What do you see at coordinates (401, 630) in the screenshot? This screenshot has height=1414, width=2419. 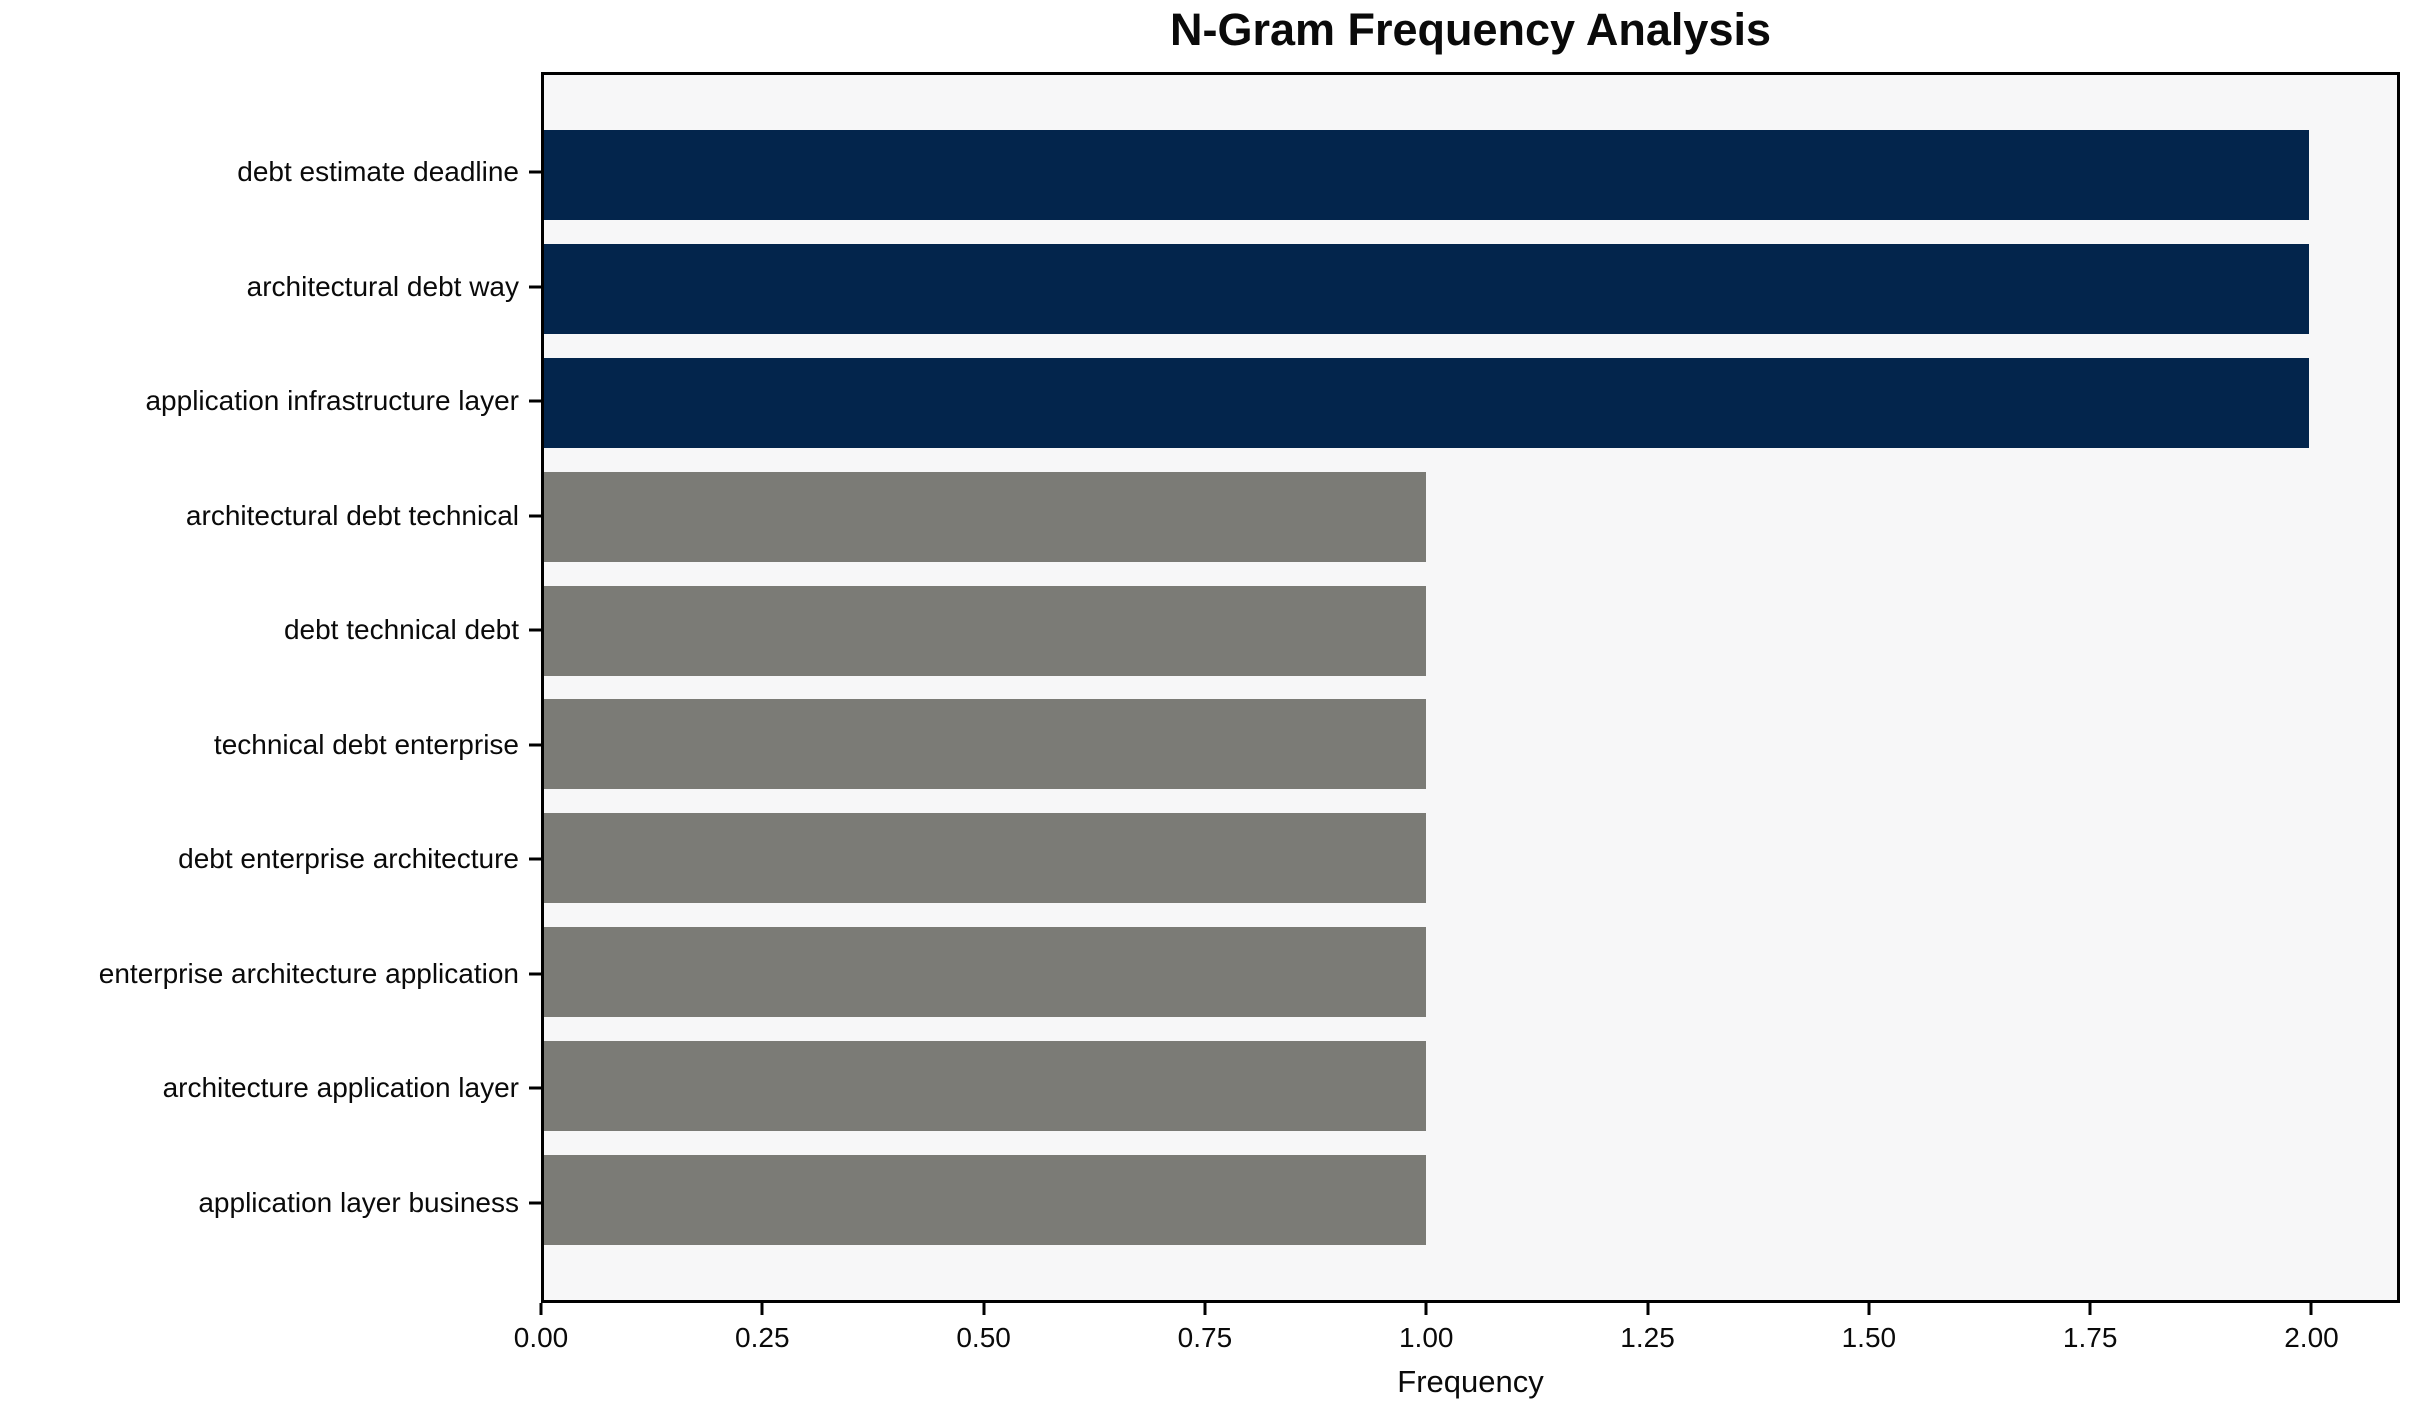 I see `y-tick-label: debt technical debt` at bounding box center [401, 630].